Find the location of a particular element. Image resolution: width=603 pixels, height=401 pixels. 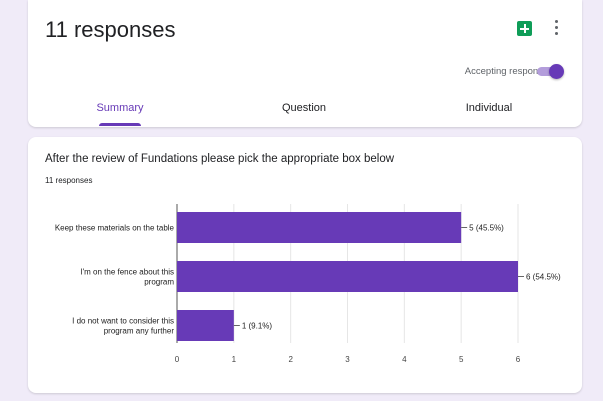

x-tick-label: 0 is located at coordinates (177, 359).